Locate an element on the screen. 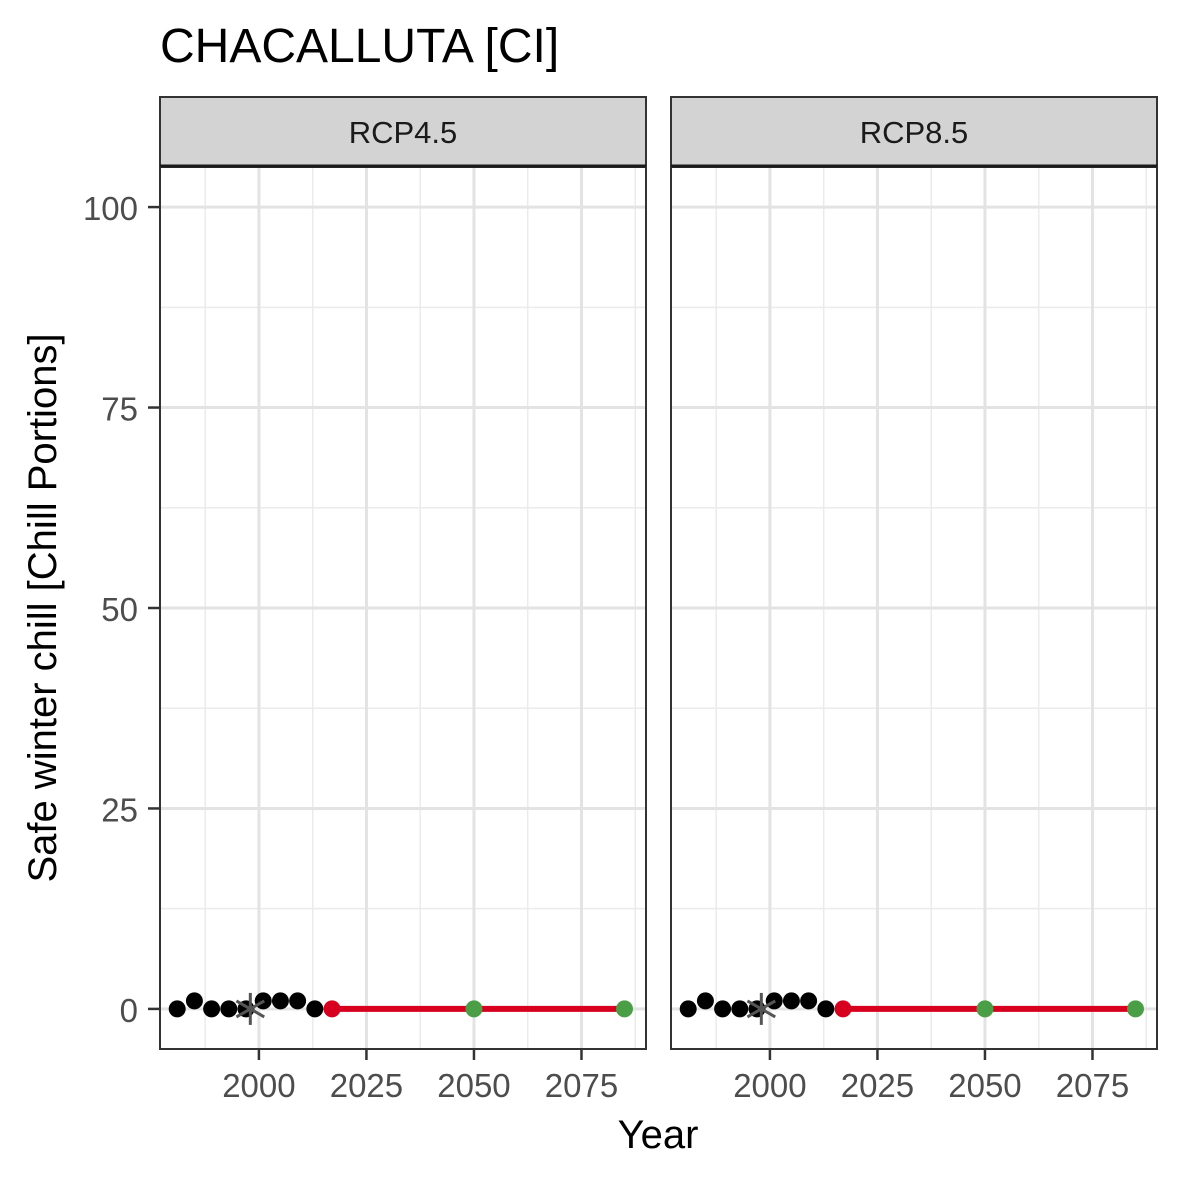 The height and width of the screenshot is (1181, 1181). y-axis: 0 25 50 75 100 is located at coordinates (121, 609).